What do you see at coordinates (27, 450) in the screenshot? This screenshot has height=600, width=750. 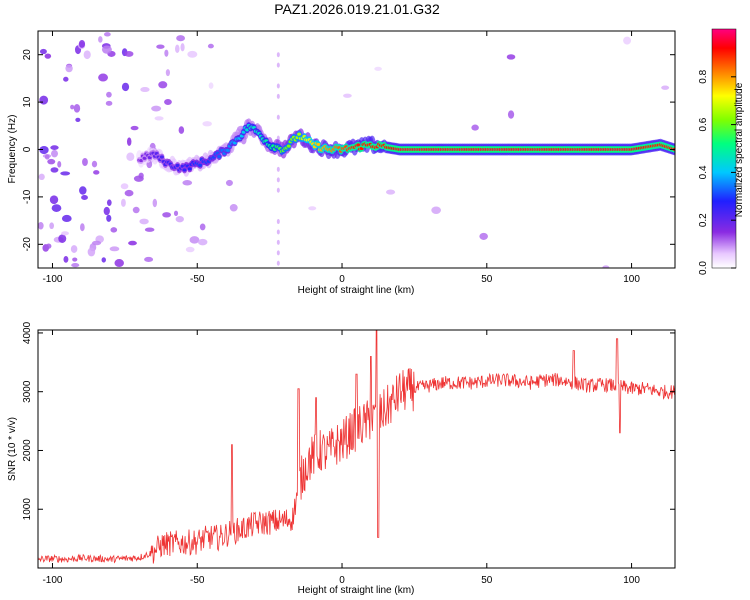 I see `y-tick-label: 2000` at bounding box center [27, 450].